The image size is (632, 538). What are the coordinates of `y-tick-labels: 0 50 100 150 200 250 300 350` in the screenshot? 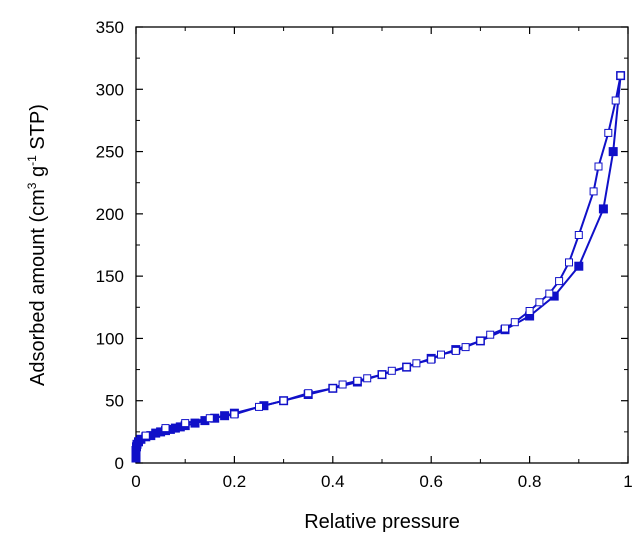 It's located at (110, 245).